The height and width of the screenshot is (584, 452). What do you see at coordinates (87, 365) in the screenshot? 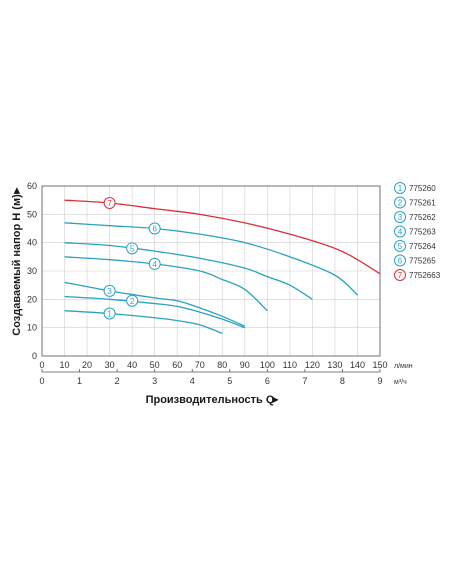
I see `x-tick-label: 20` at bounding box center [87, 365].